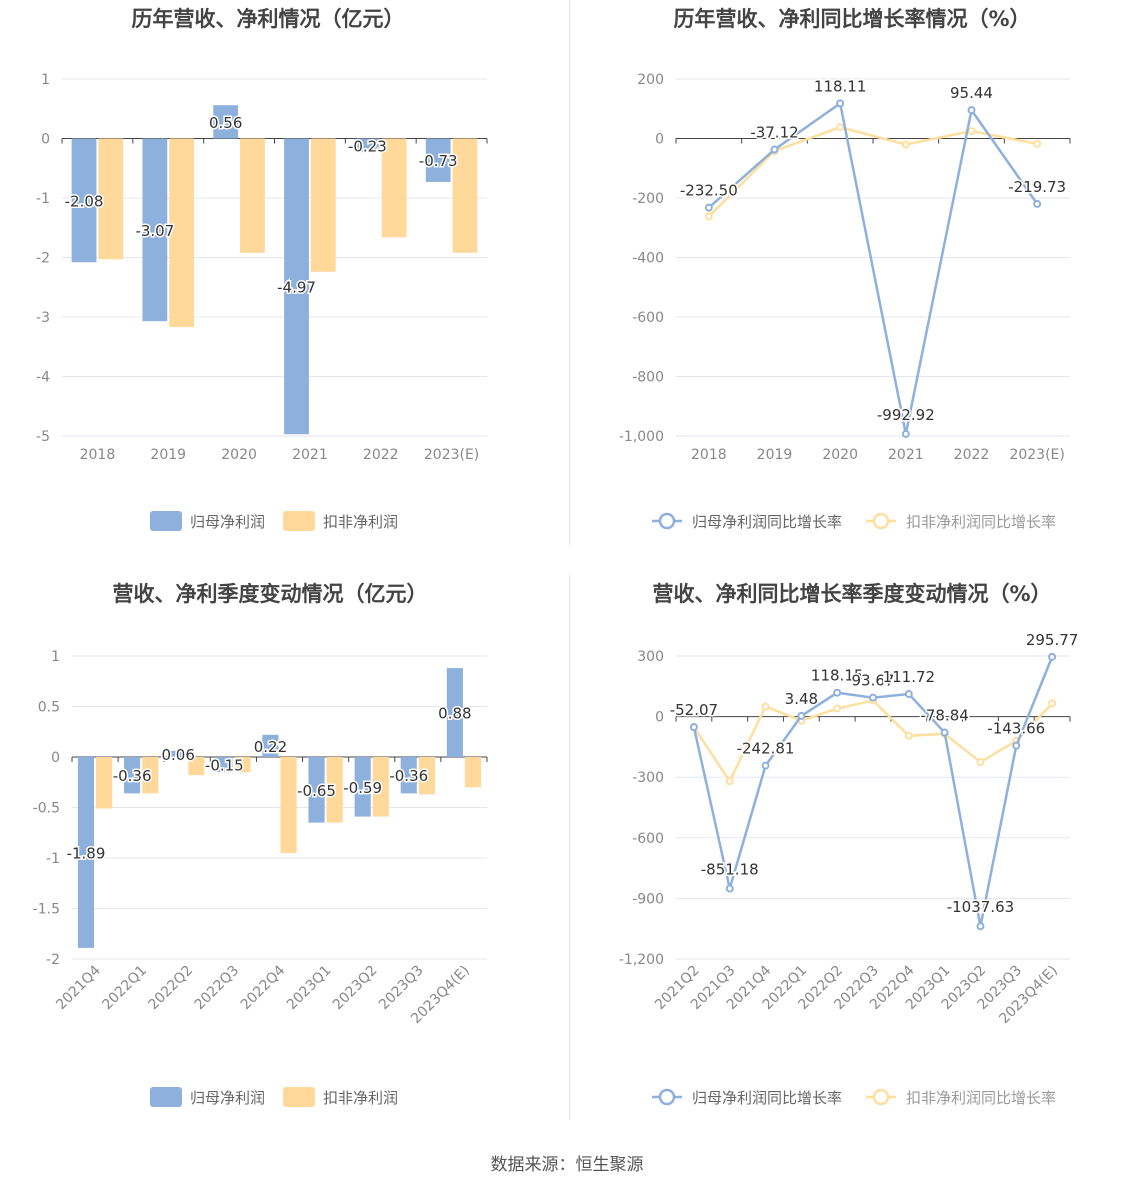 The width and height of the screenshot is (1134, 1188). Describe the element at coordinates (227, 1098) in the screenshot. I see `legend-label: 归母净利润` at that location.